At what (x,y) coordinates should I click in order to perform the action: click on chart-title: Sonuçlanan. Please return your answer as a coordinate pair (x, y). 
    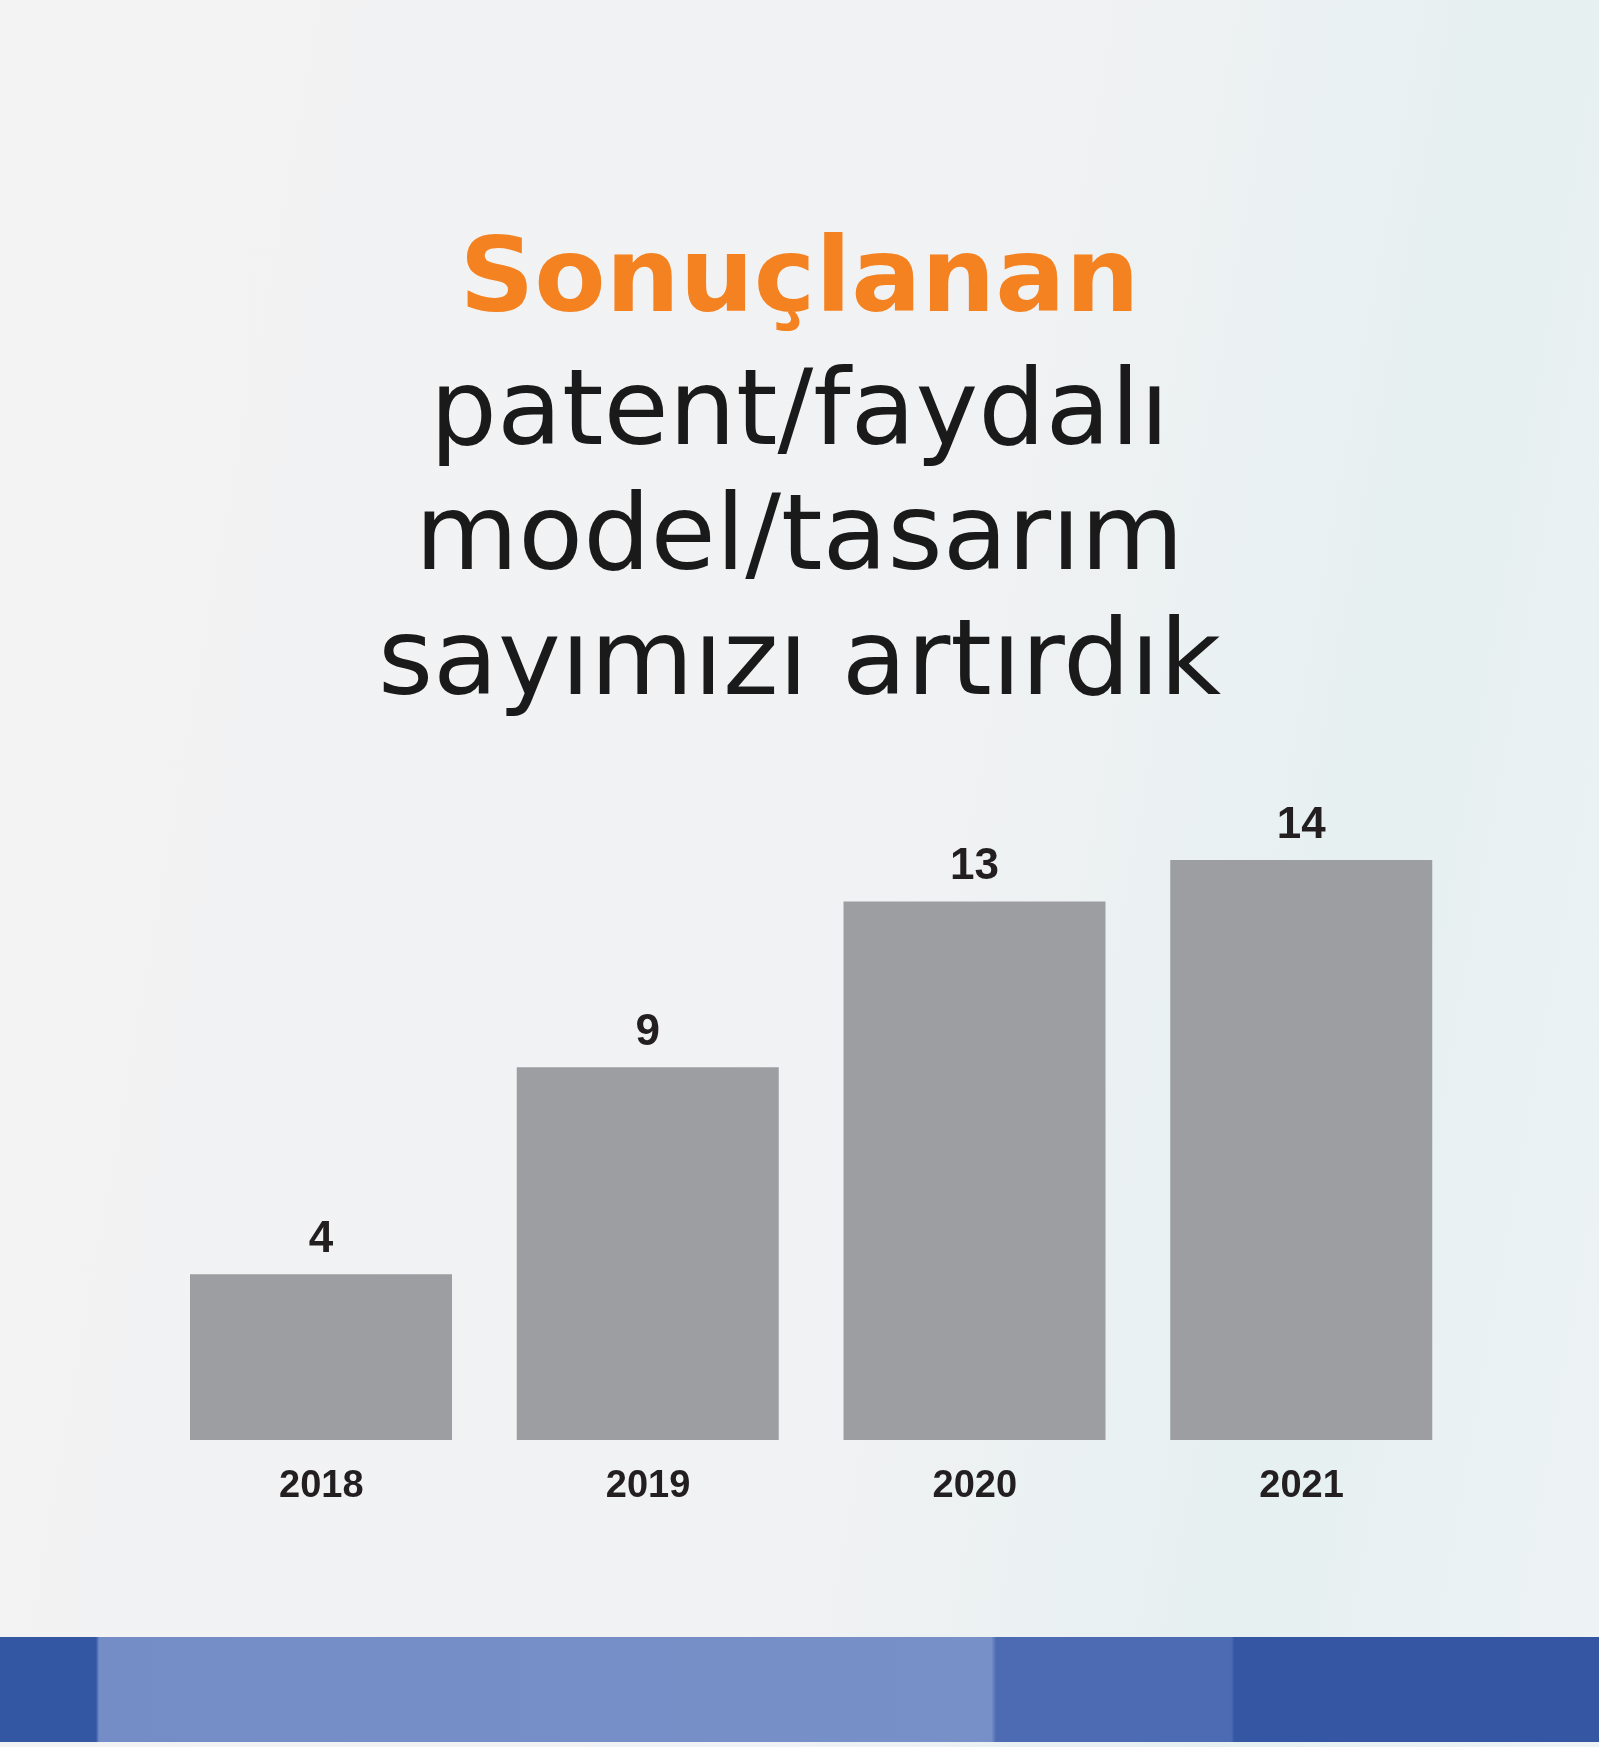
    Looking at the image, I should click on (799, 275).